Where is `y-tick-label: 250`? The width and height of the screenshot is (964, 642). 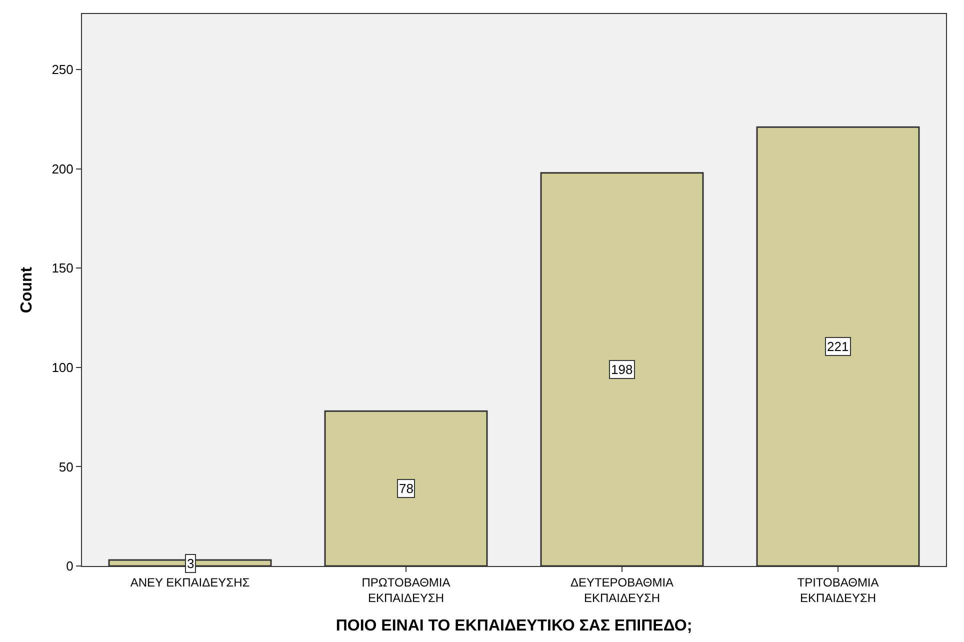
y-tick-label: 250 is located at coordinates (63, 70).